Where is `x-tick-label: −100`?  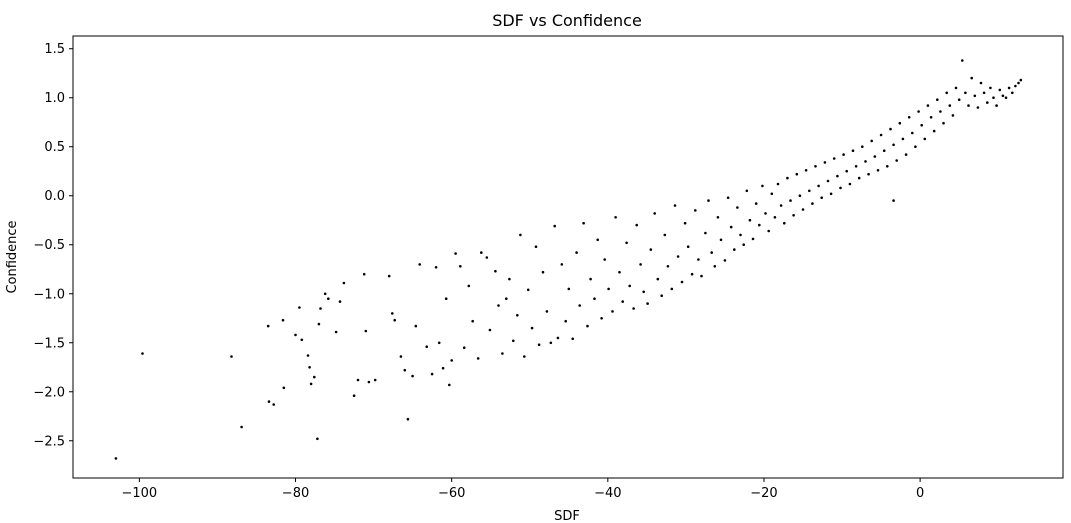 x-tick-label: −100 is located at coordinates (140, 493).